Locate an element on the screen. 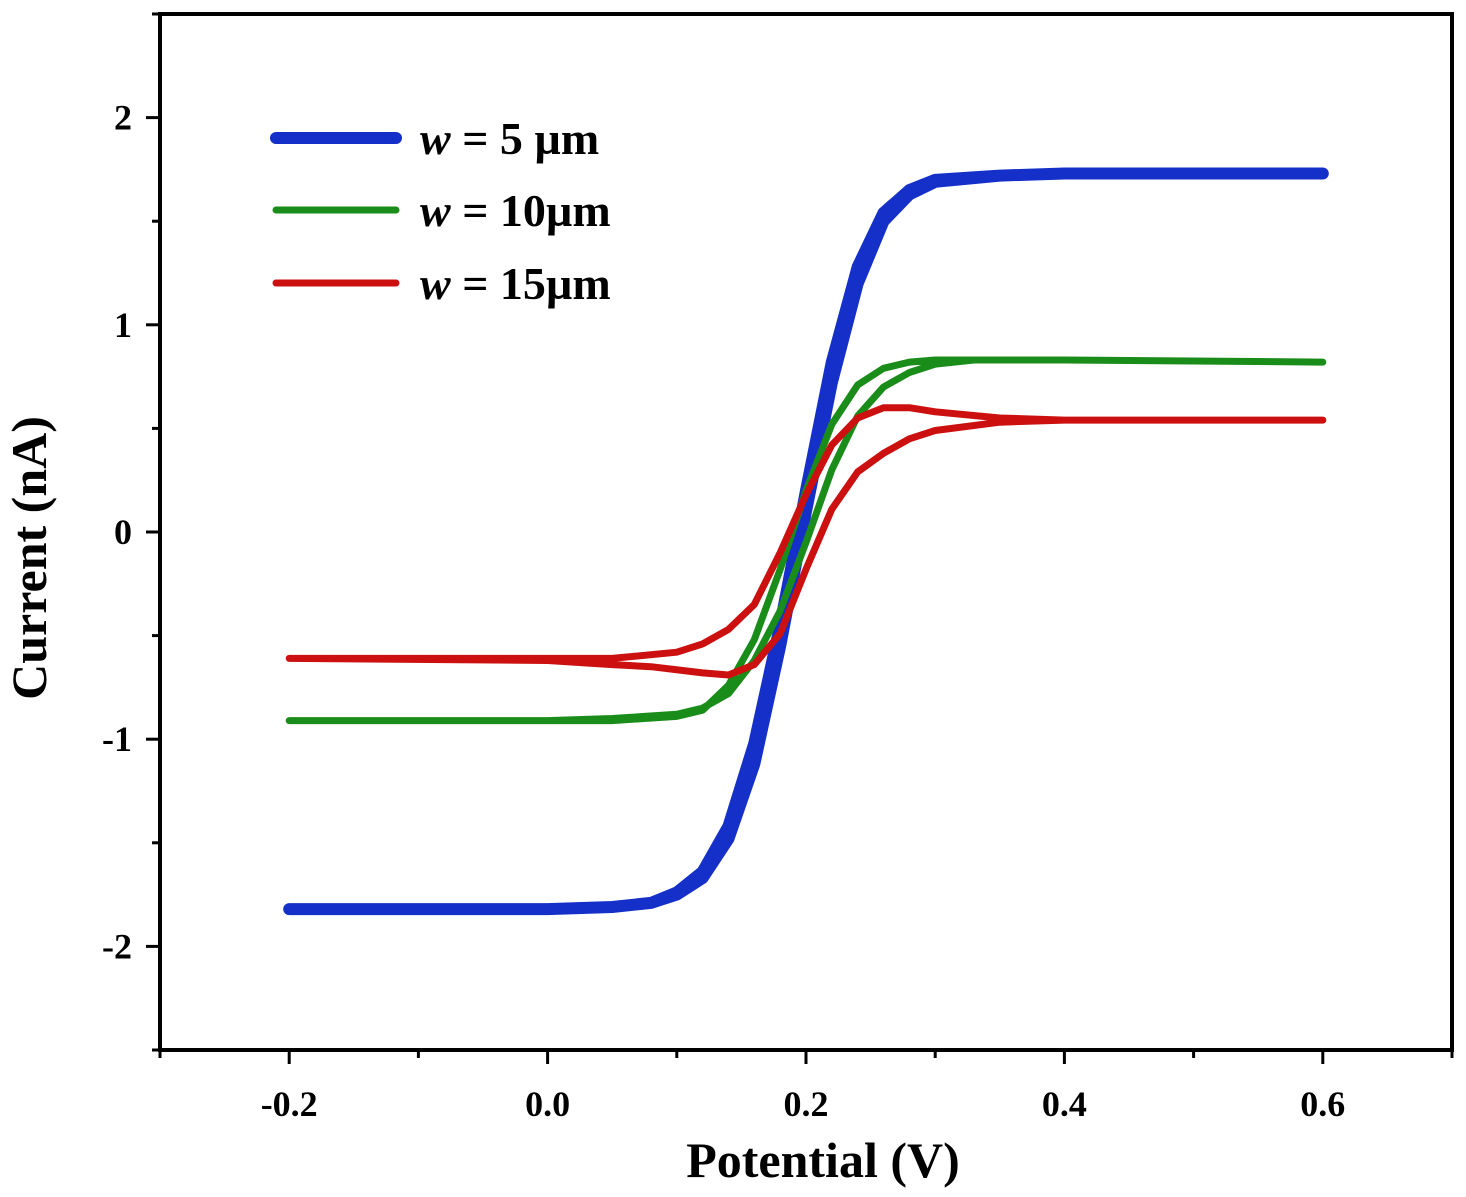 This screenshot has width=1466, height=1197. x-tick-label: 0.6 is located at coordinates (1322, 1104).